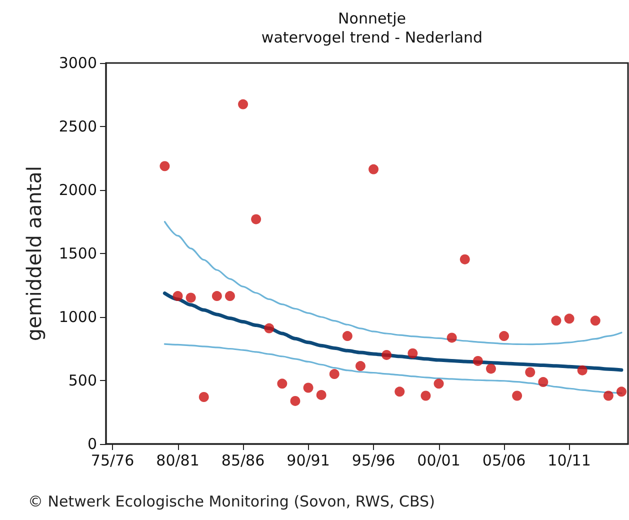  What do you see at coordinates (231, 501) in the screenshot?
I see `text: © Netwerk Ecologische Monitoring (Sovon, RWS, CBS)` at bounding box center [231, 501].